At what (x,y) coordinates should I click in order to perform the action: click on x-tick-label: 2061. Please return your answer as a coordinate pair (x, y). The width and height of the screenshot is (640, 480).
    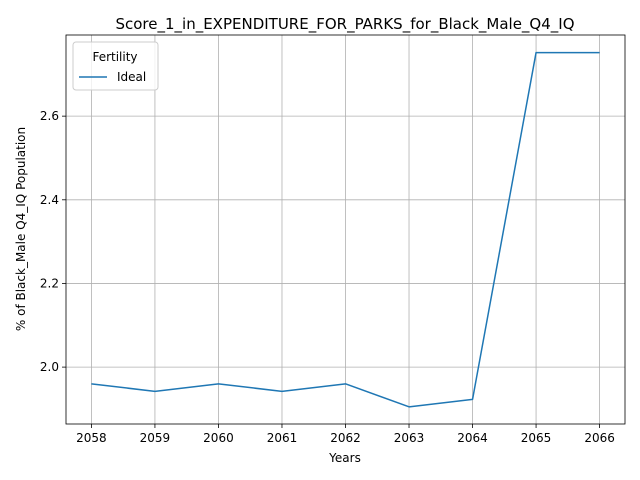
    Looking at the image, I should click on (282, 438).